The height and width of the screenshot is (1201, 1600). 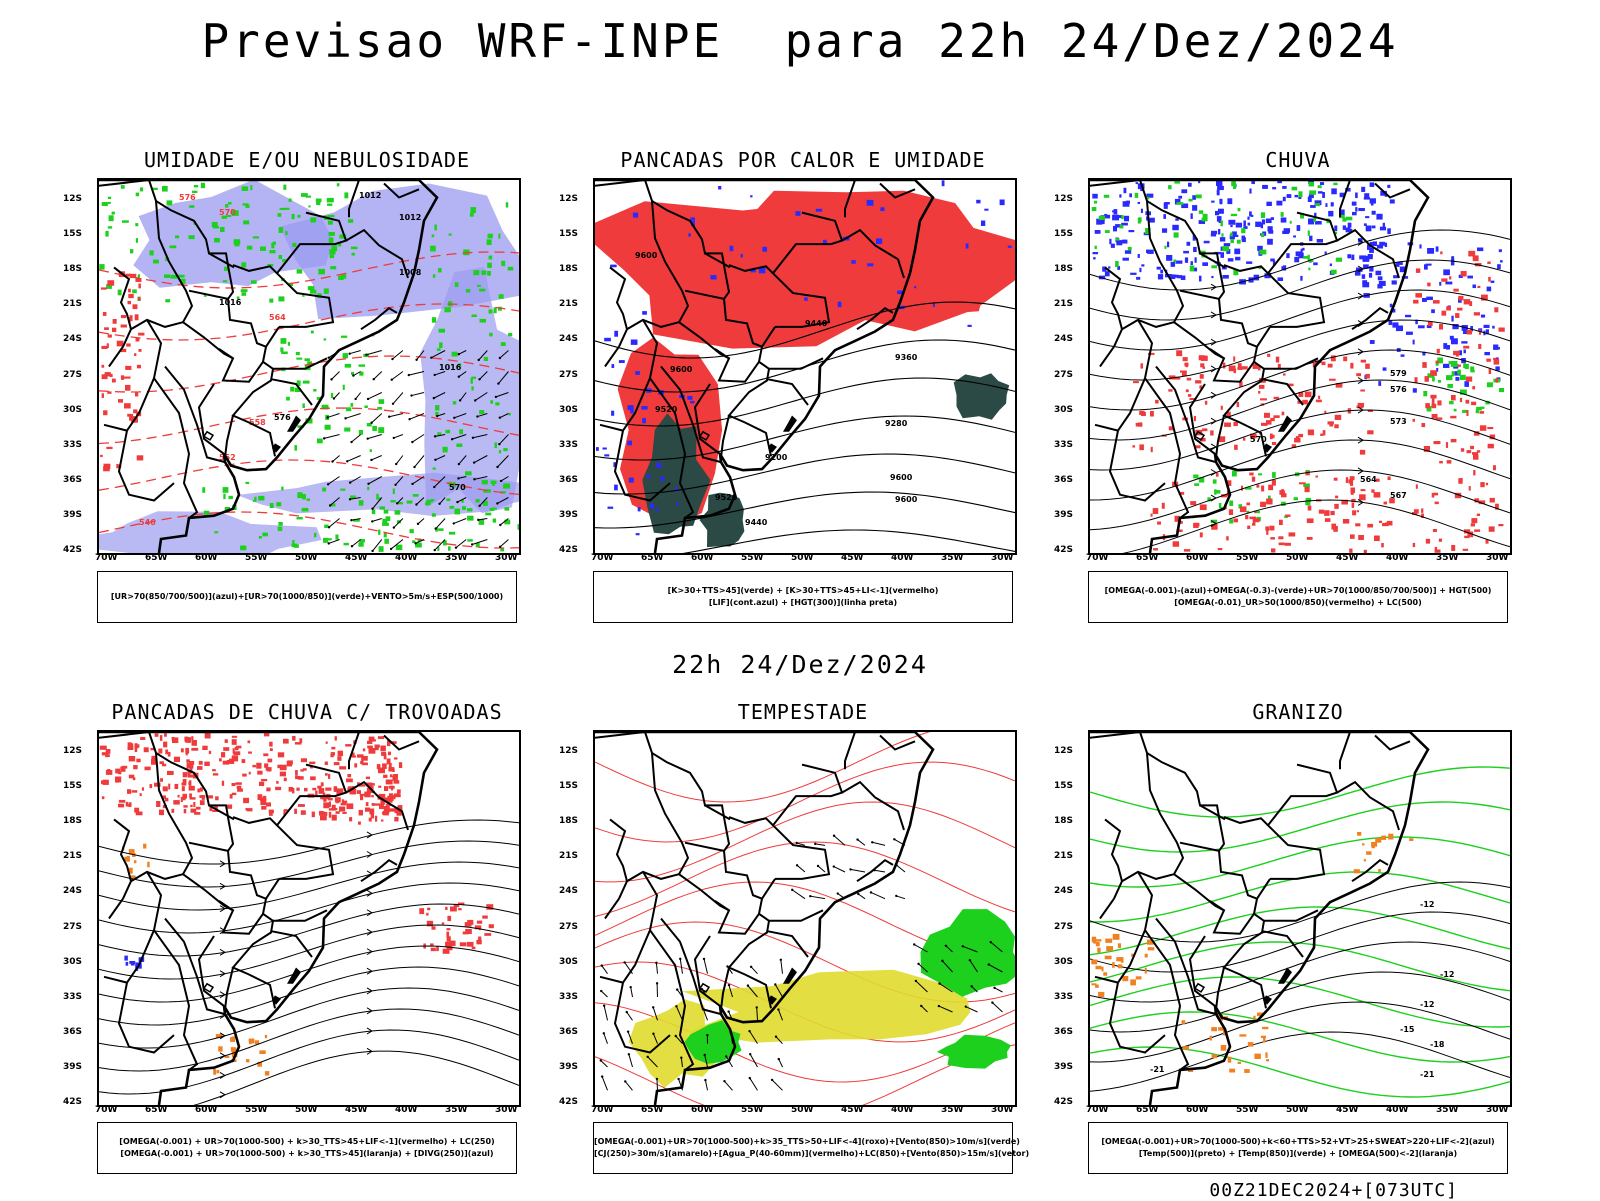 What do you see at coordinates (1063, 927) in the screenshot?
I see `lat-tick-label: 27S` at bounding box center [1063, 927].